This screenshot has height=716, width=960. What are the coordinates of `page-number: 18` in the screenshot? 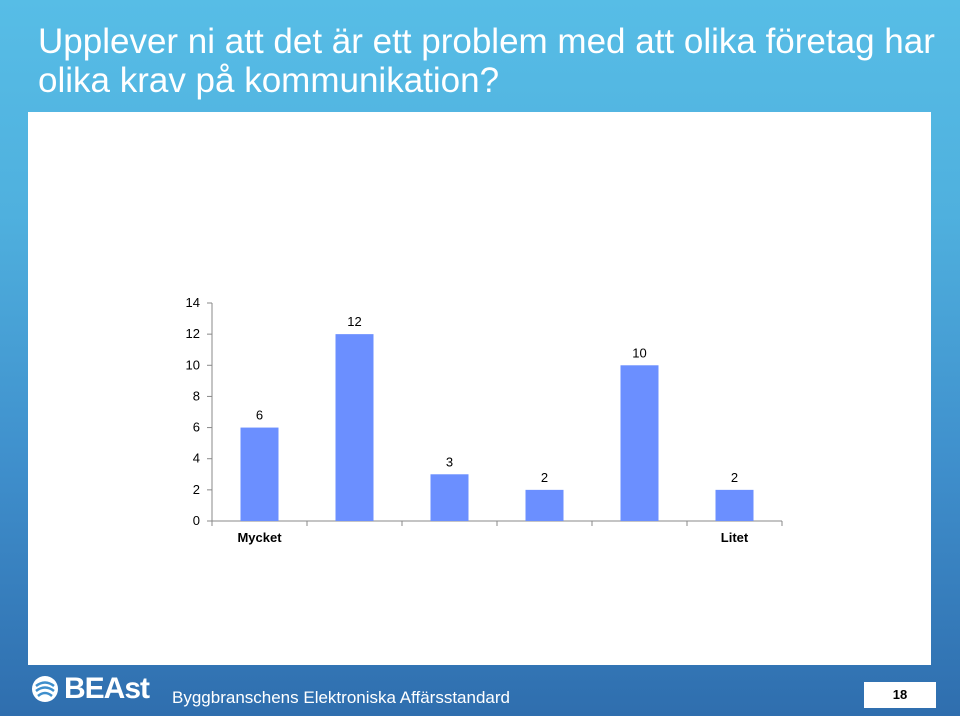 It's located at (900, 695).